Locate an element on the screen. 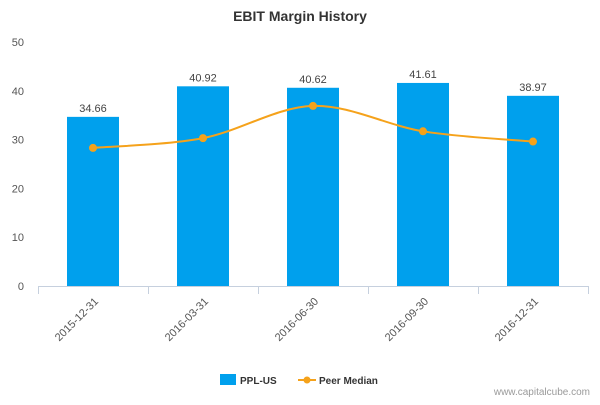  bar-data-label: 40.62 is located at coordinates (313, 80).